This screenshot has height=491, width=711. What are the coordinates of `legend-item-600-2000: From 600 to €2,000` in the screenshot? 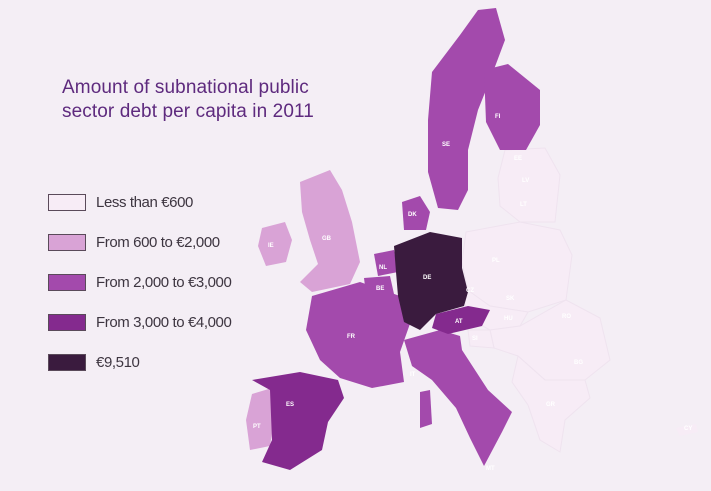 It's located at (139, 242).